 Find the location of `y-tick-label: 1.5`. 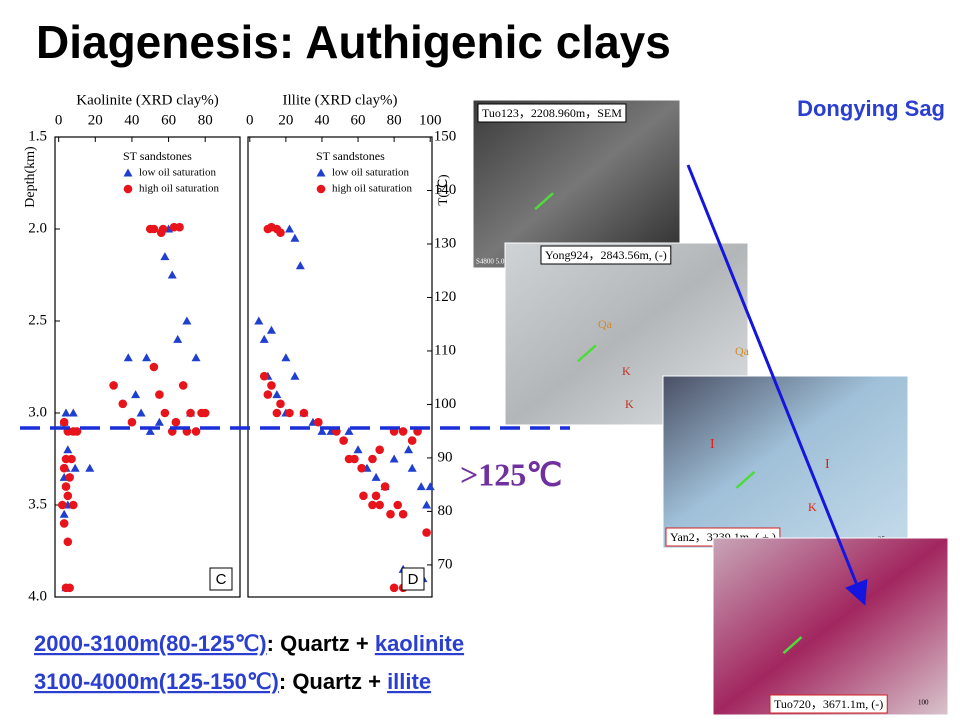

y-tick-label: 1.5 is located at coordinates (37, 136).